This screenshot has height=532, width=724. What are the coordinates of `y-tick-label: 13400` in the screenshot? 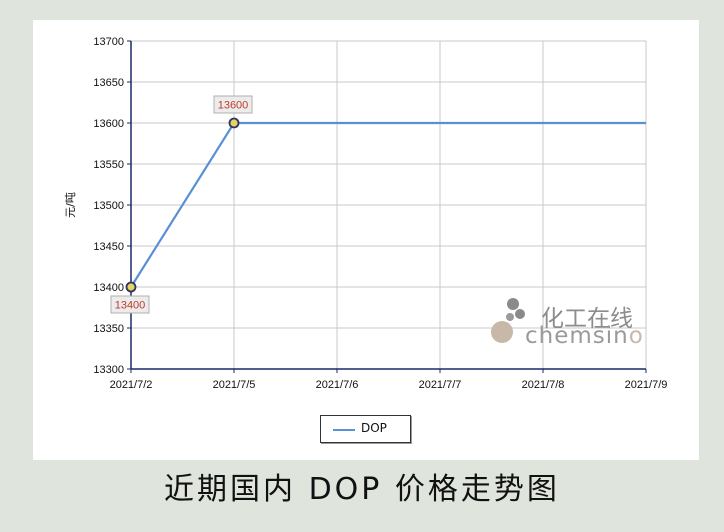 It's located at (108, 288).